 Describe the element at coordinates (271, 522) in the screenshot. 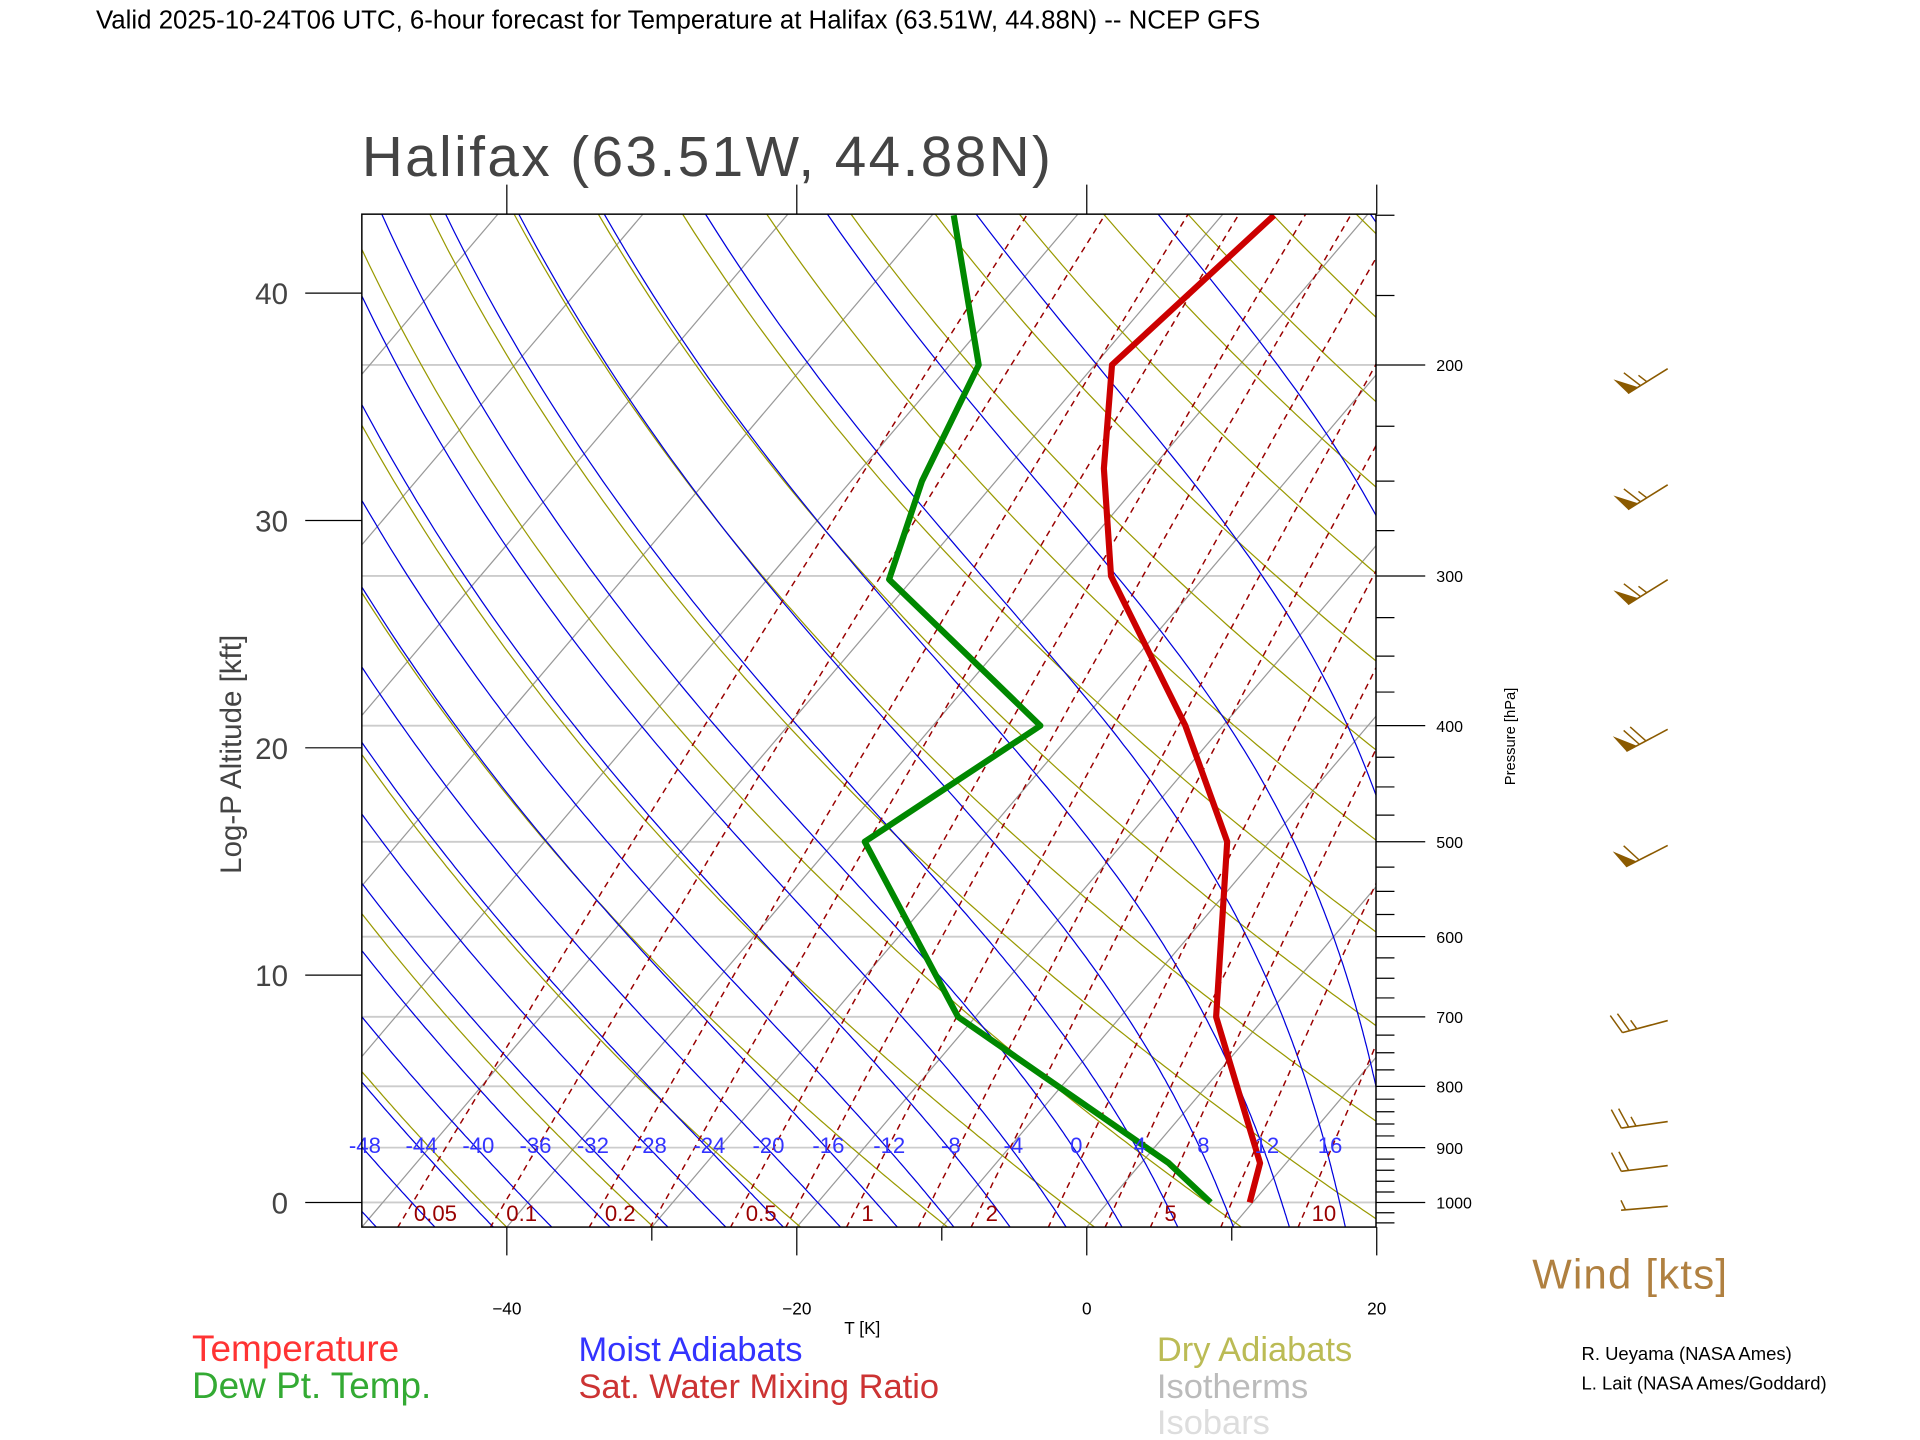

I see `altitude-tick-label: 30` at that location.